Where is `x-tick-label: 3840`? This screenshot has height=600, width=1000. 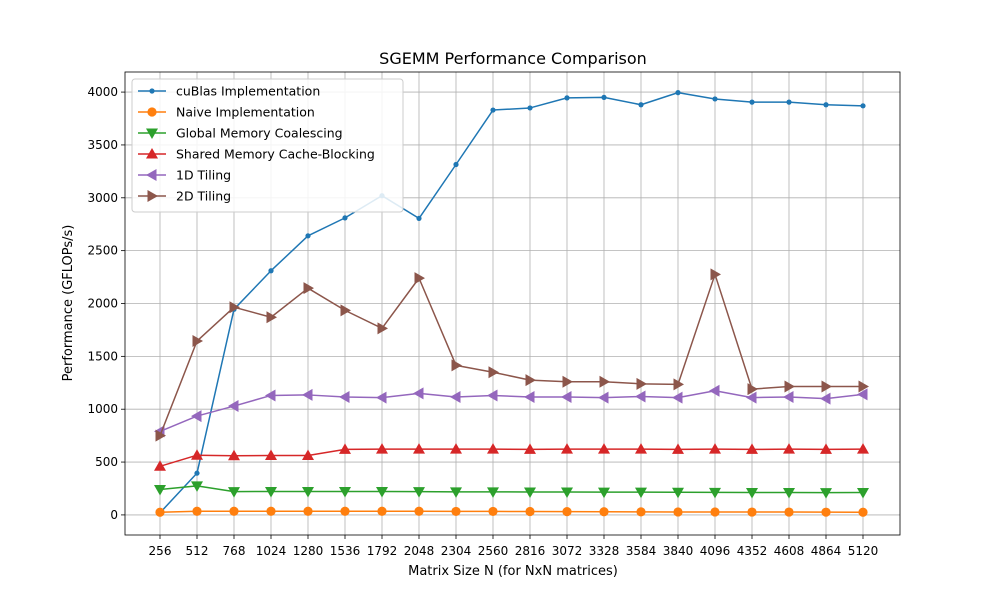 x-tick-label: 3840 is located at coordinates (678, 551).